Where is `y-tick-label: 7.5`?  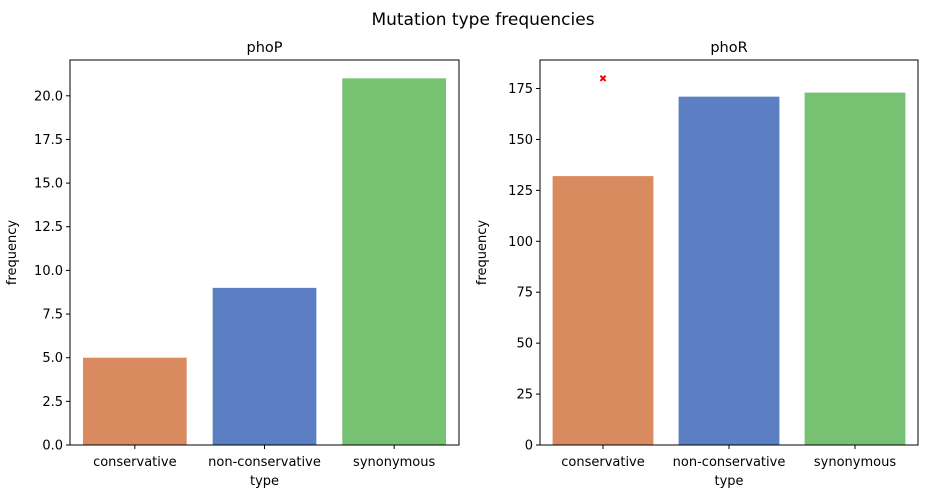 y-tick-label: 7.5 is located at coordinates (52, 315).